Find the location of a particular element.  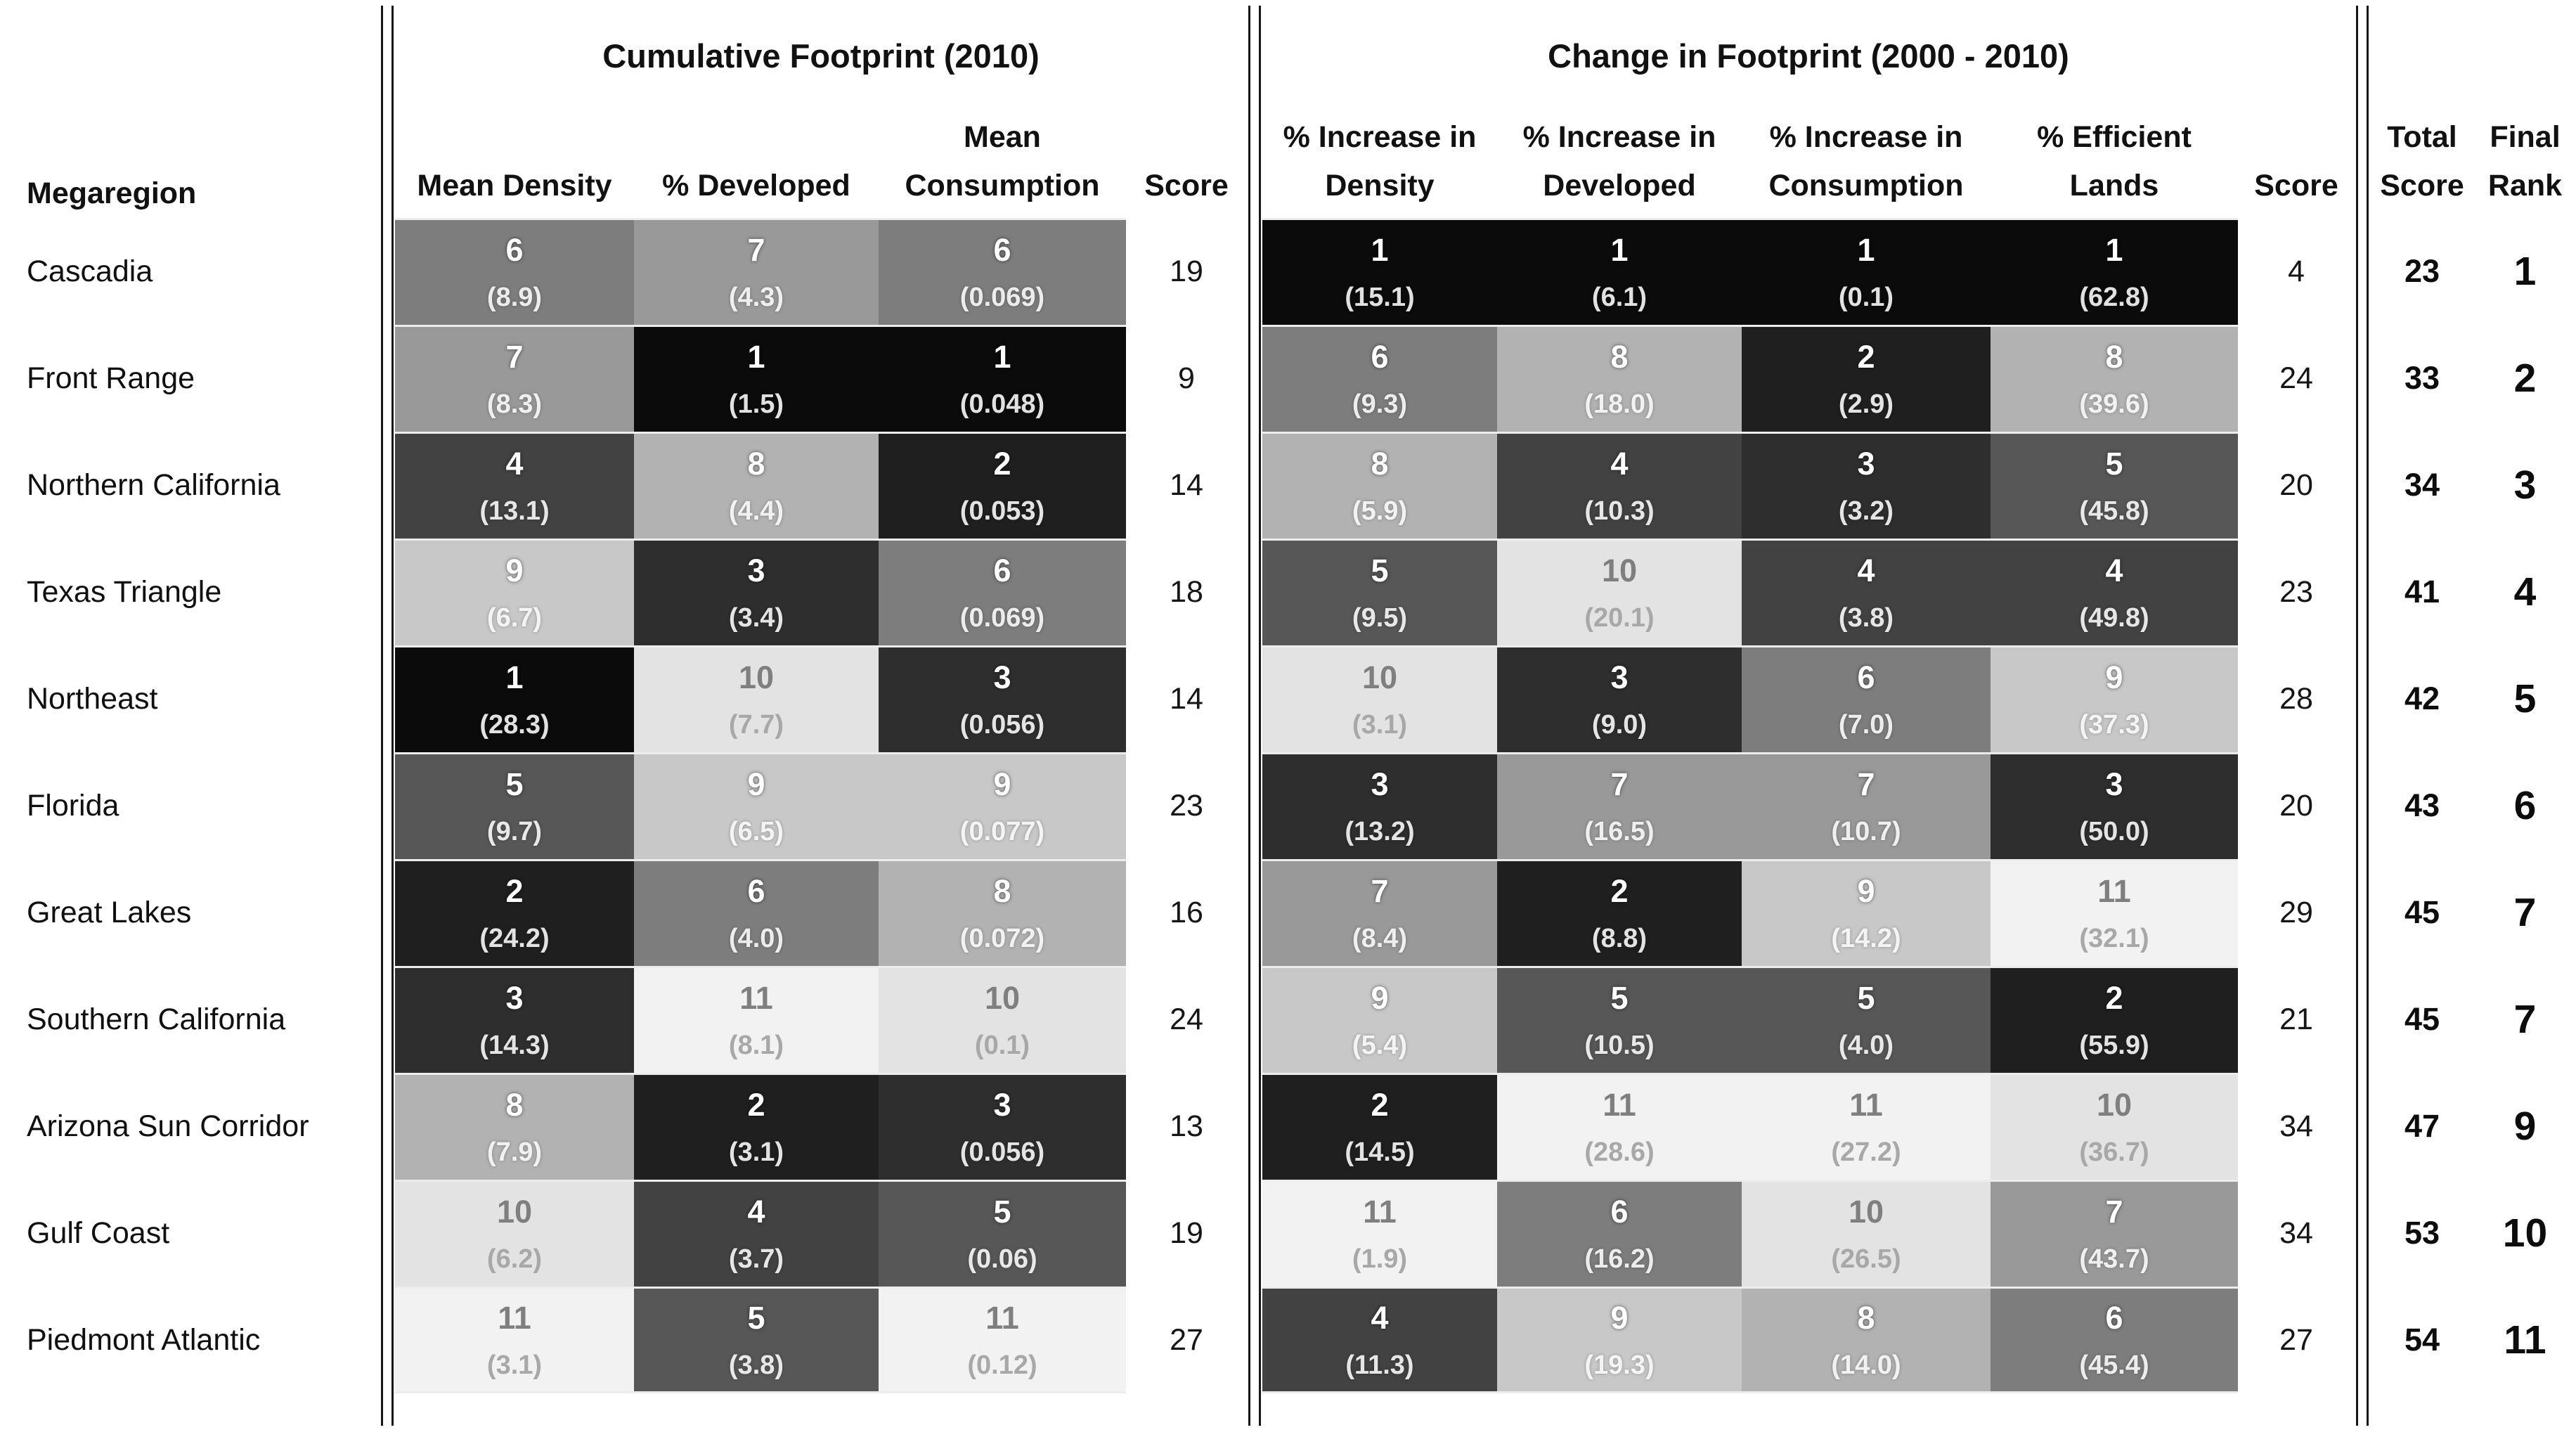

total-score: 45 is located at coordinates (2422, 1019).